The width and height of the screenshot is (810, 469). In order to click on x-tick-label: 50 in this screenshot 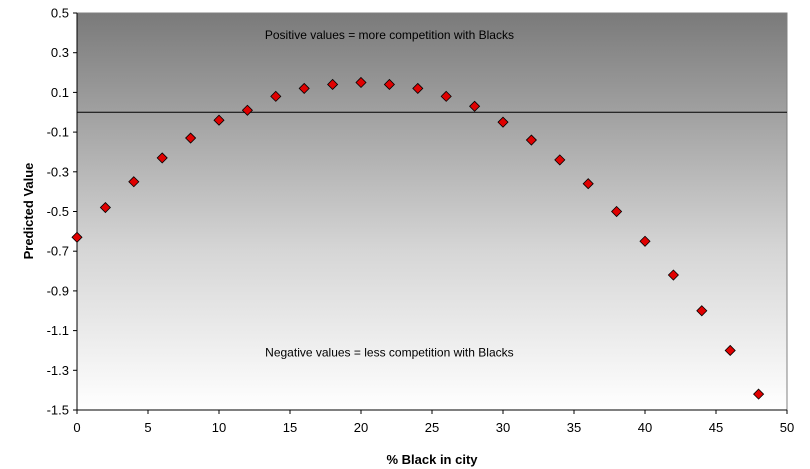, I will do `click(787, 427)`.